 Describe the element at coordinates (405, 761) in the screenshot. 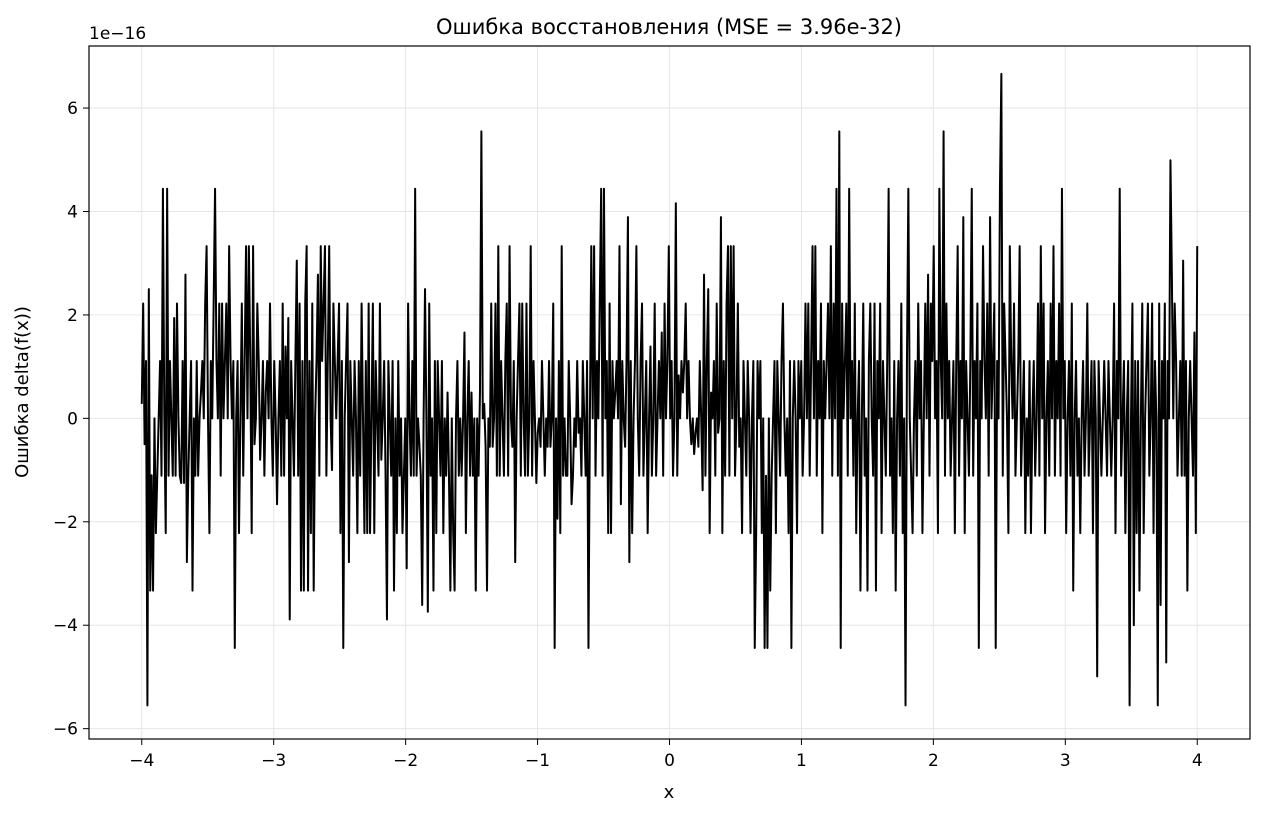

I see `x-tick-label: −2` at that location.